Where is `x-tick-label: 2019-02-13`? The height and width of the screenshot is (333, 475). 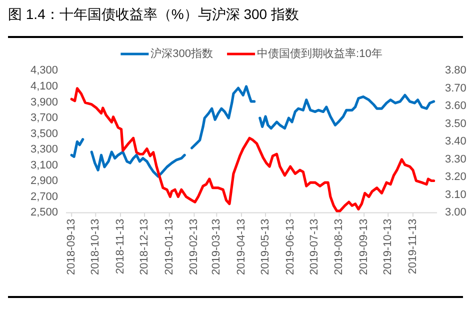
x-tick-label: 2019-02-13 is located at coordinates (194, 246).